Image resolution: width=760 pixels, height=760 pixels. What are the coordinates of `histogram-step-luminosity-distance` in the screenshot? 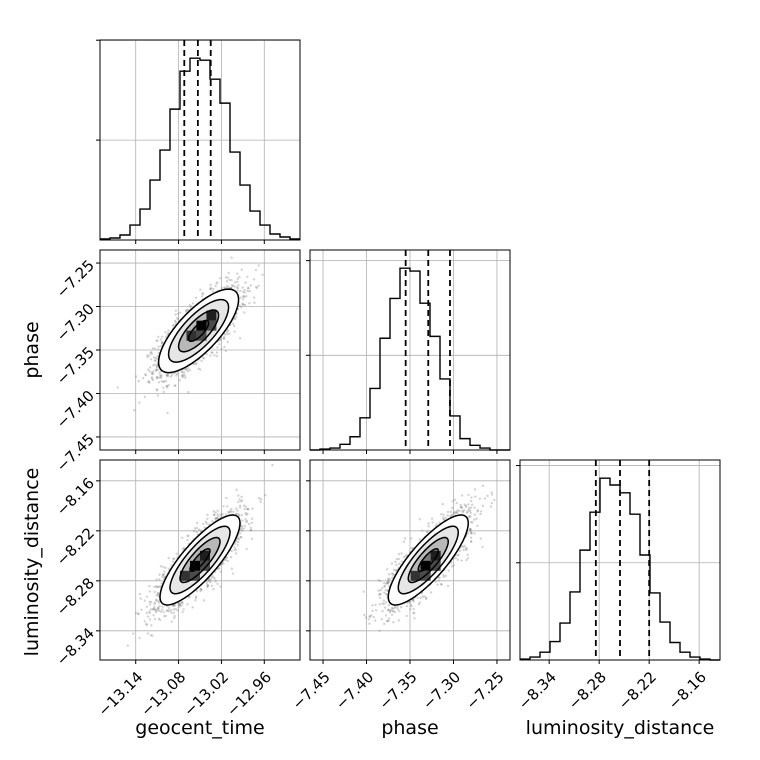 It's located at (620, 569).